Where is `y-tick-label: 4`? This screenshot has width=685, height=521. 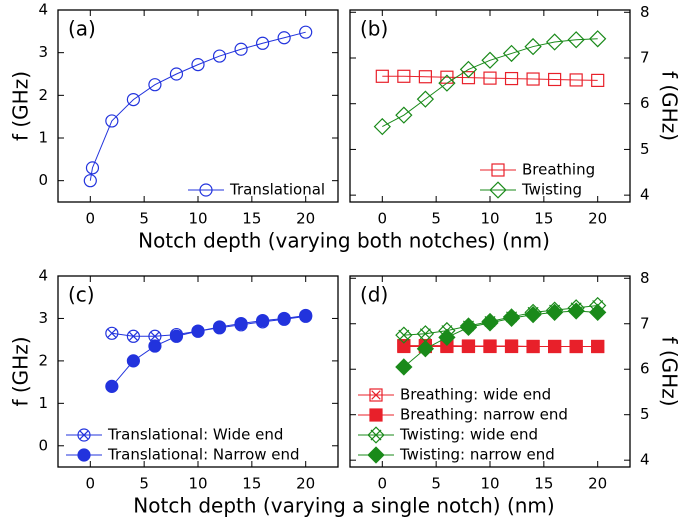 y-tick-label: 4 is located at coordinates (43, 276).